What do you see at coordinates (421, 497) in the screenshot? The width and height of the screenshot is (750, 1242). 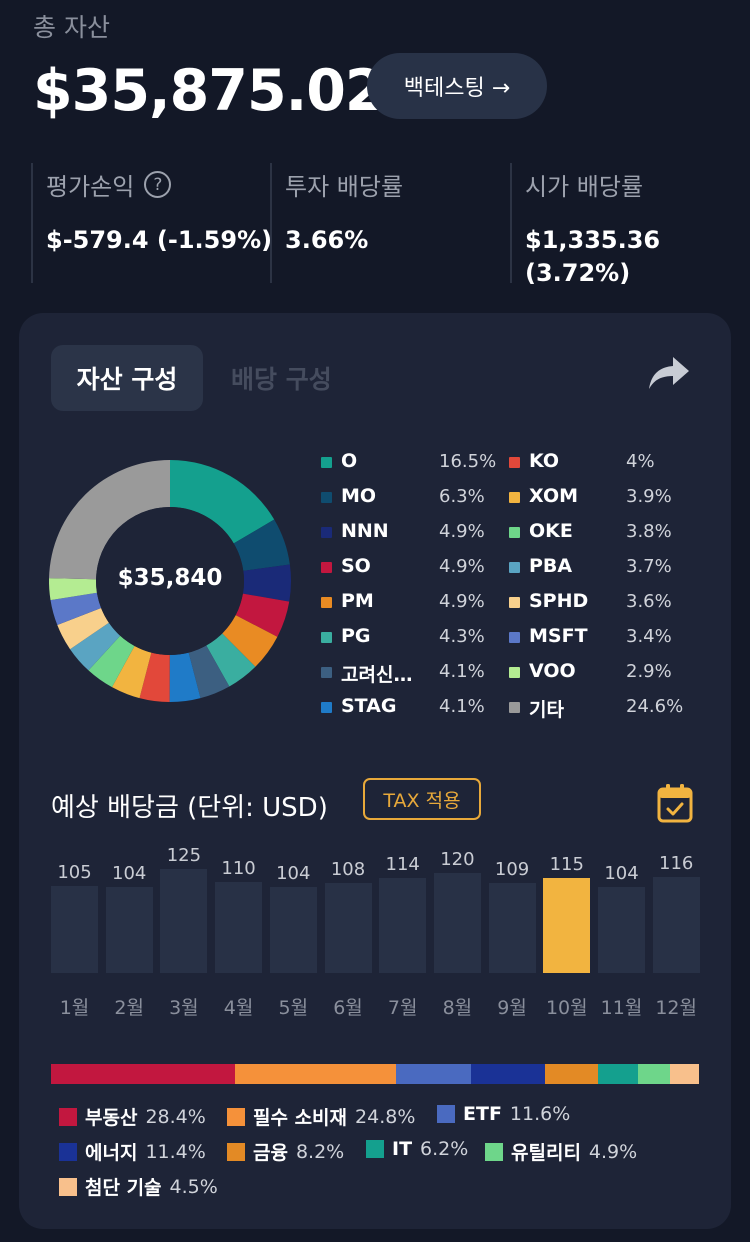 I see `legend-item: MO 6.3%` at bounding box center [421, 497].